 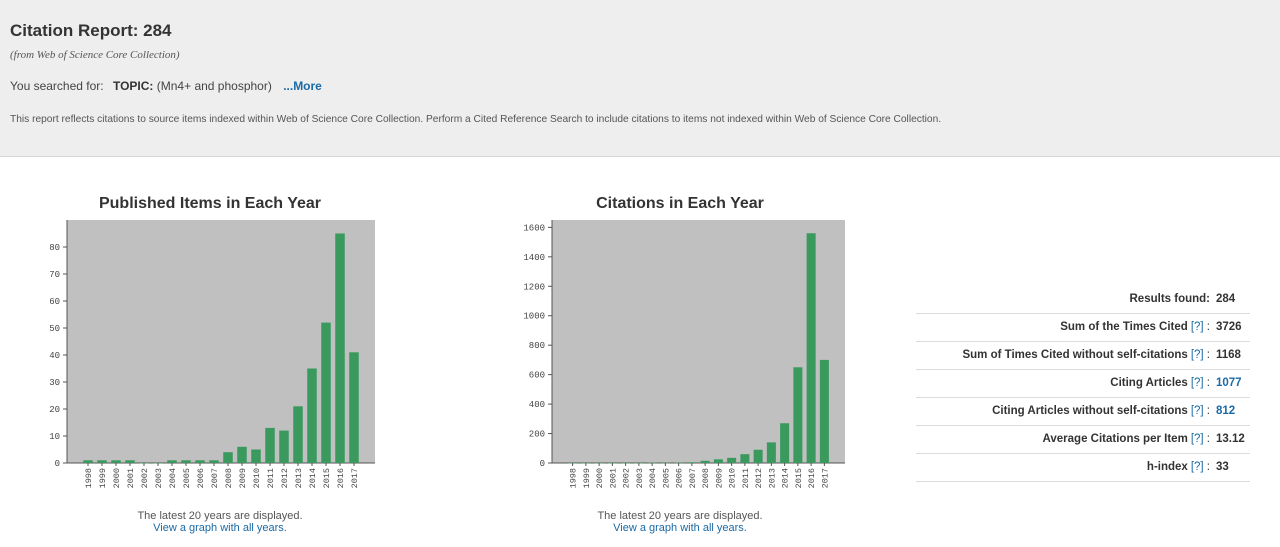 What do you see at coordinates (812, 478) in the screenshot?
I see `citations-x-tick-label: 2016` at bounding box center [812, 478].